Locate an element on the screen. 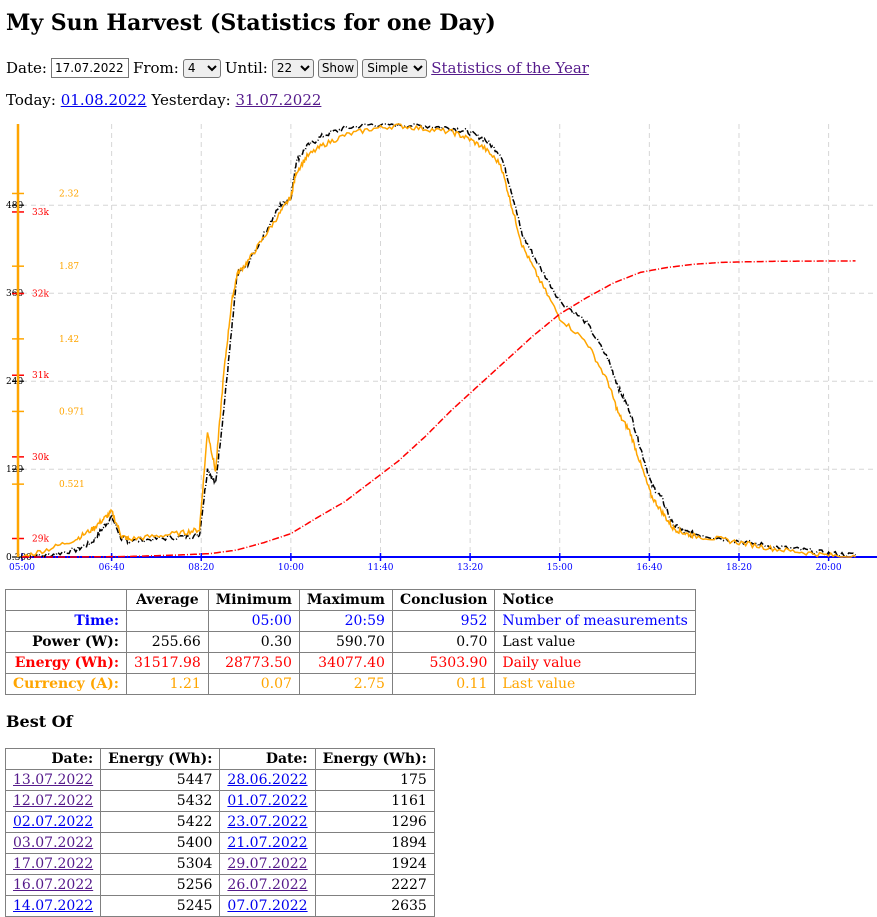 This screenshot has height=917, width=877. best-date-cell: 12.07.2022 is located at coordinates (53, 801).